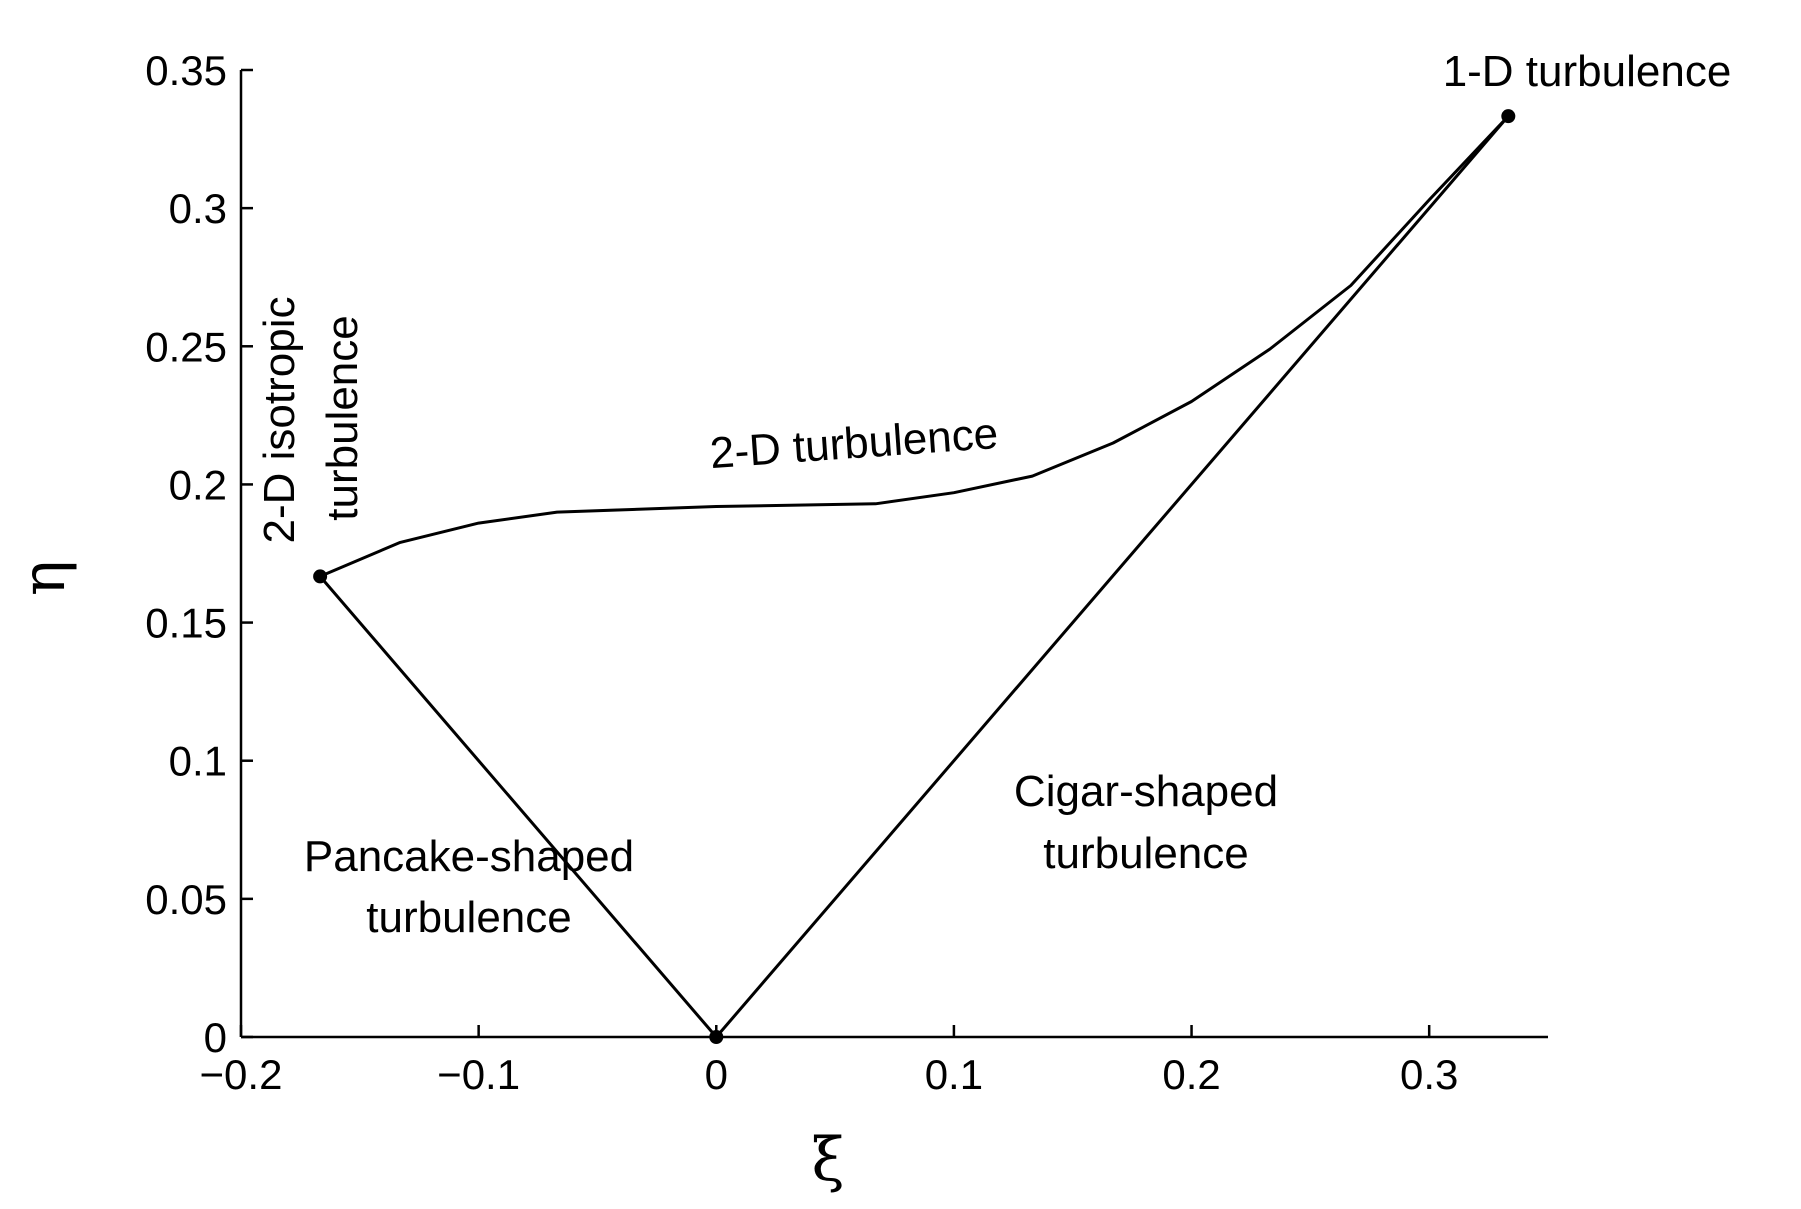 This screenshot has height=1209, width=1801. Describe the element at coordinates (468, 917) in the screenshot. I see `annotation-pancake-turbulence: turbulence` at that location.